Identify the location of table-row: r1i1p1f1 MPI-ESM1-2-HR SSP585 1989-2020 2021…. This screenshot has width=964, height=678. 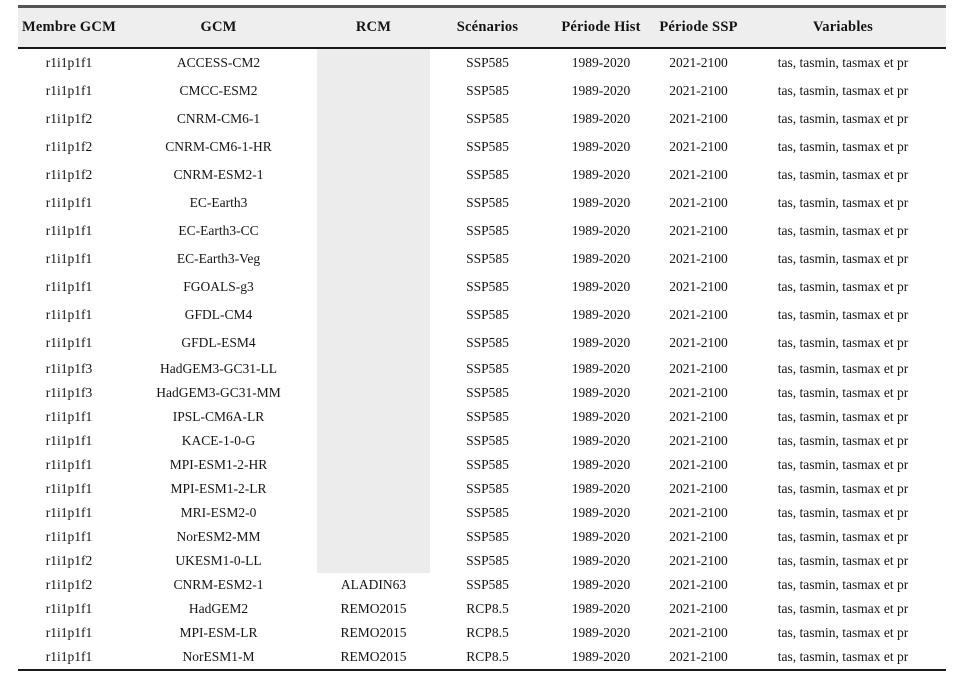
(482, 465).